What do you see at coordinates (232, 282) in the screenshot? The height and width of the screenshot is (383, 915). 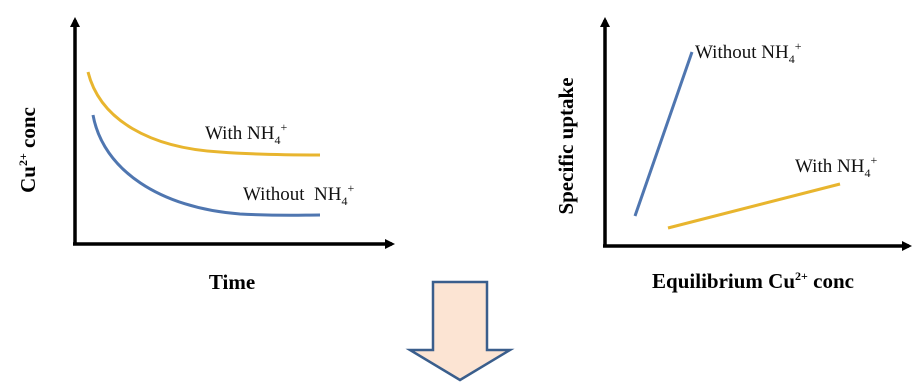 I see `left-x-axis-label: Time` at bounding box center [232, 282].